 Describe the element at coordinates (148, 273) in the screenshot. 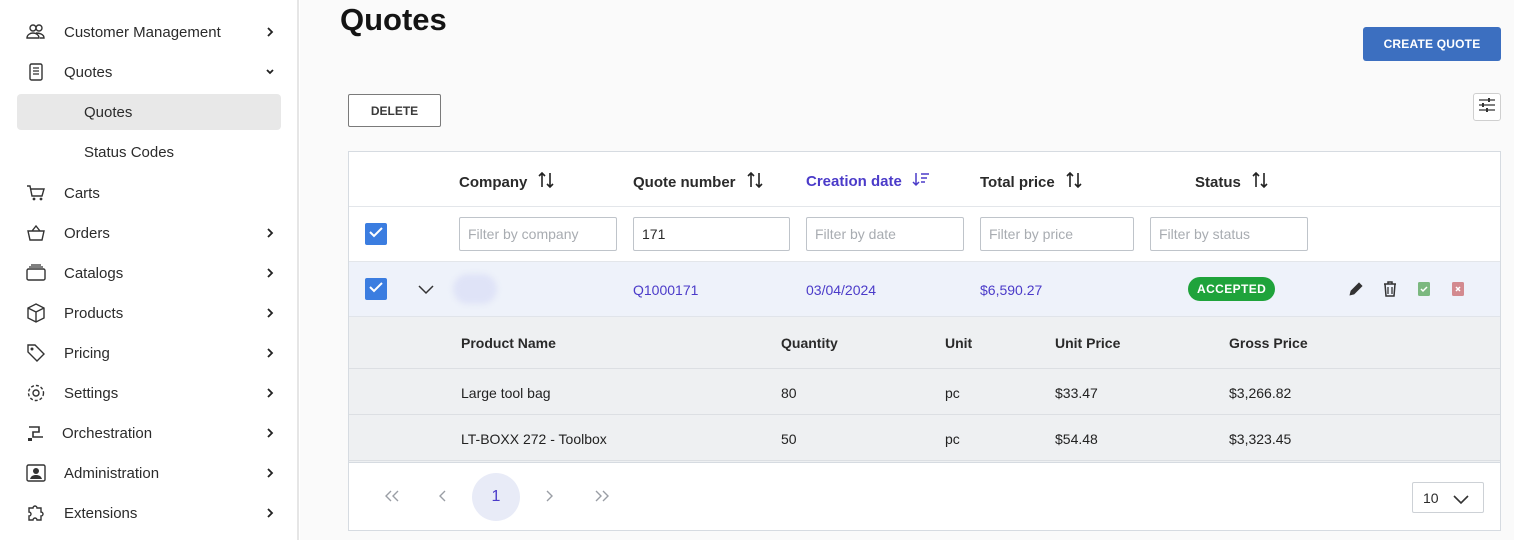

I see `nav-catalogs: Catalogs` at that location.